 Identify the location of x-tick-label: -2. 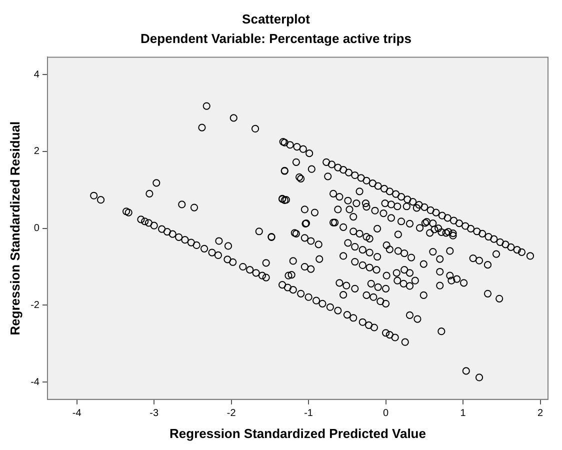
(231, 414).